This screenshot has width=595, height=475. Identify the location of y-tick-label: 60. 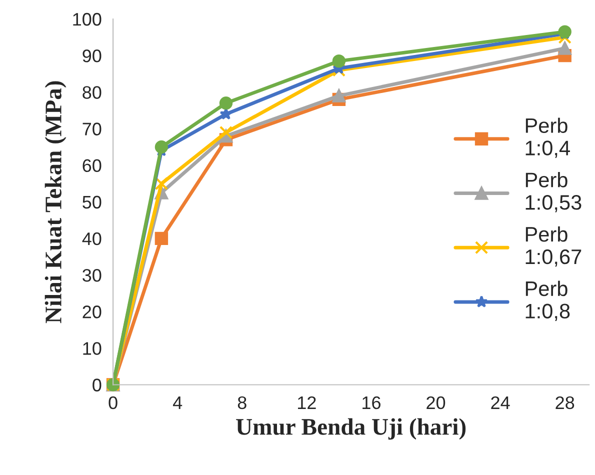
(92, 165).